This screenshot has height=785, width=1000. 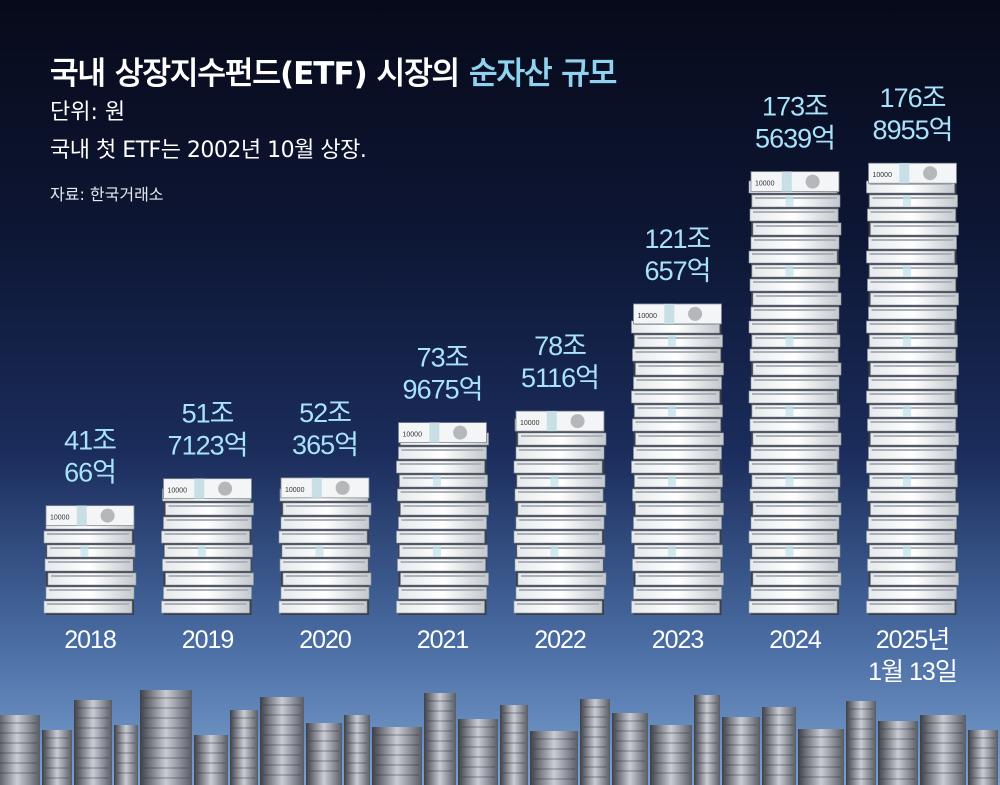 I want to click on value-label: 78조, so click(x=560, y=346).